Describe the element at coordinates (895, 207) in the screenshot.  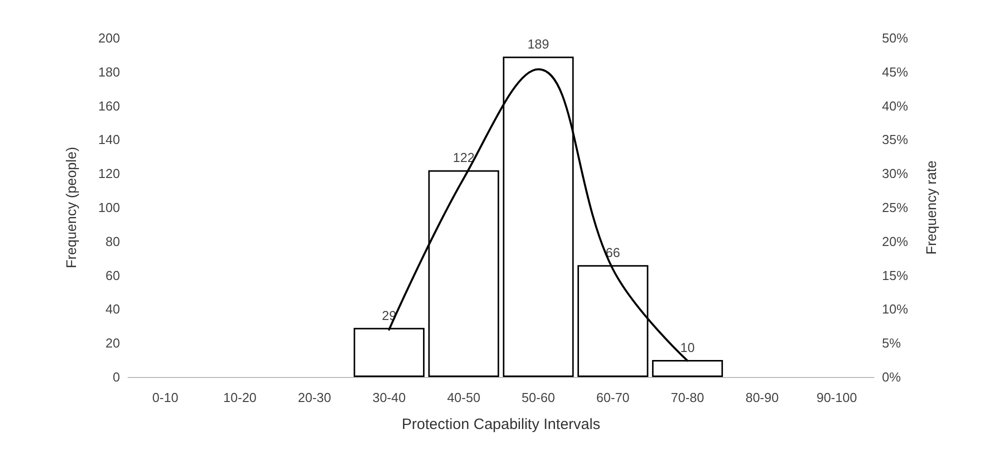
I see `y2-tick-label: 25%` at that location.